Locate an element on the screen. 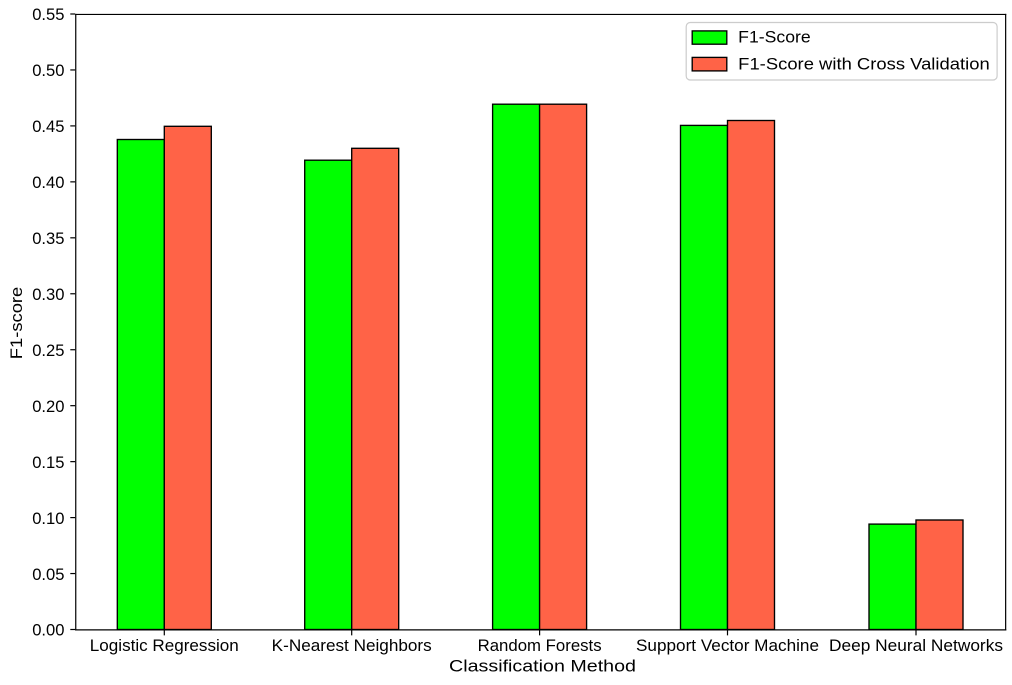 The width and height of the screenshot is (1012, 685). svg-text: 0.20 is located at coordinates (48, 406).